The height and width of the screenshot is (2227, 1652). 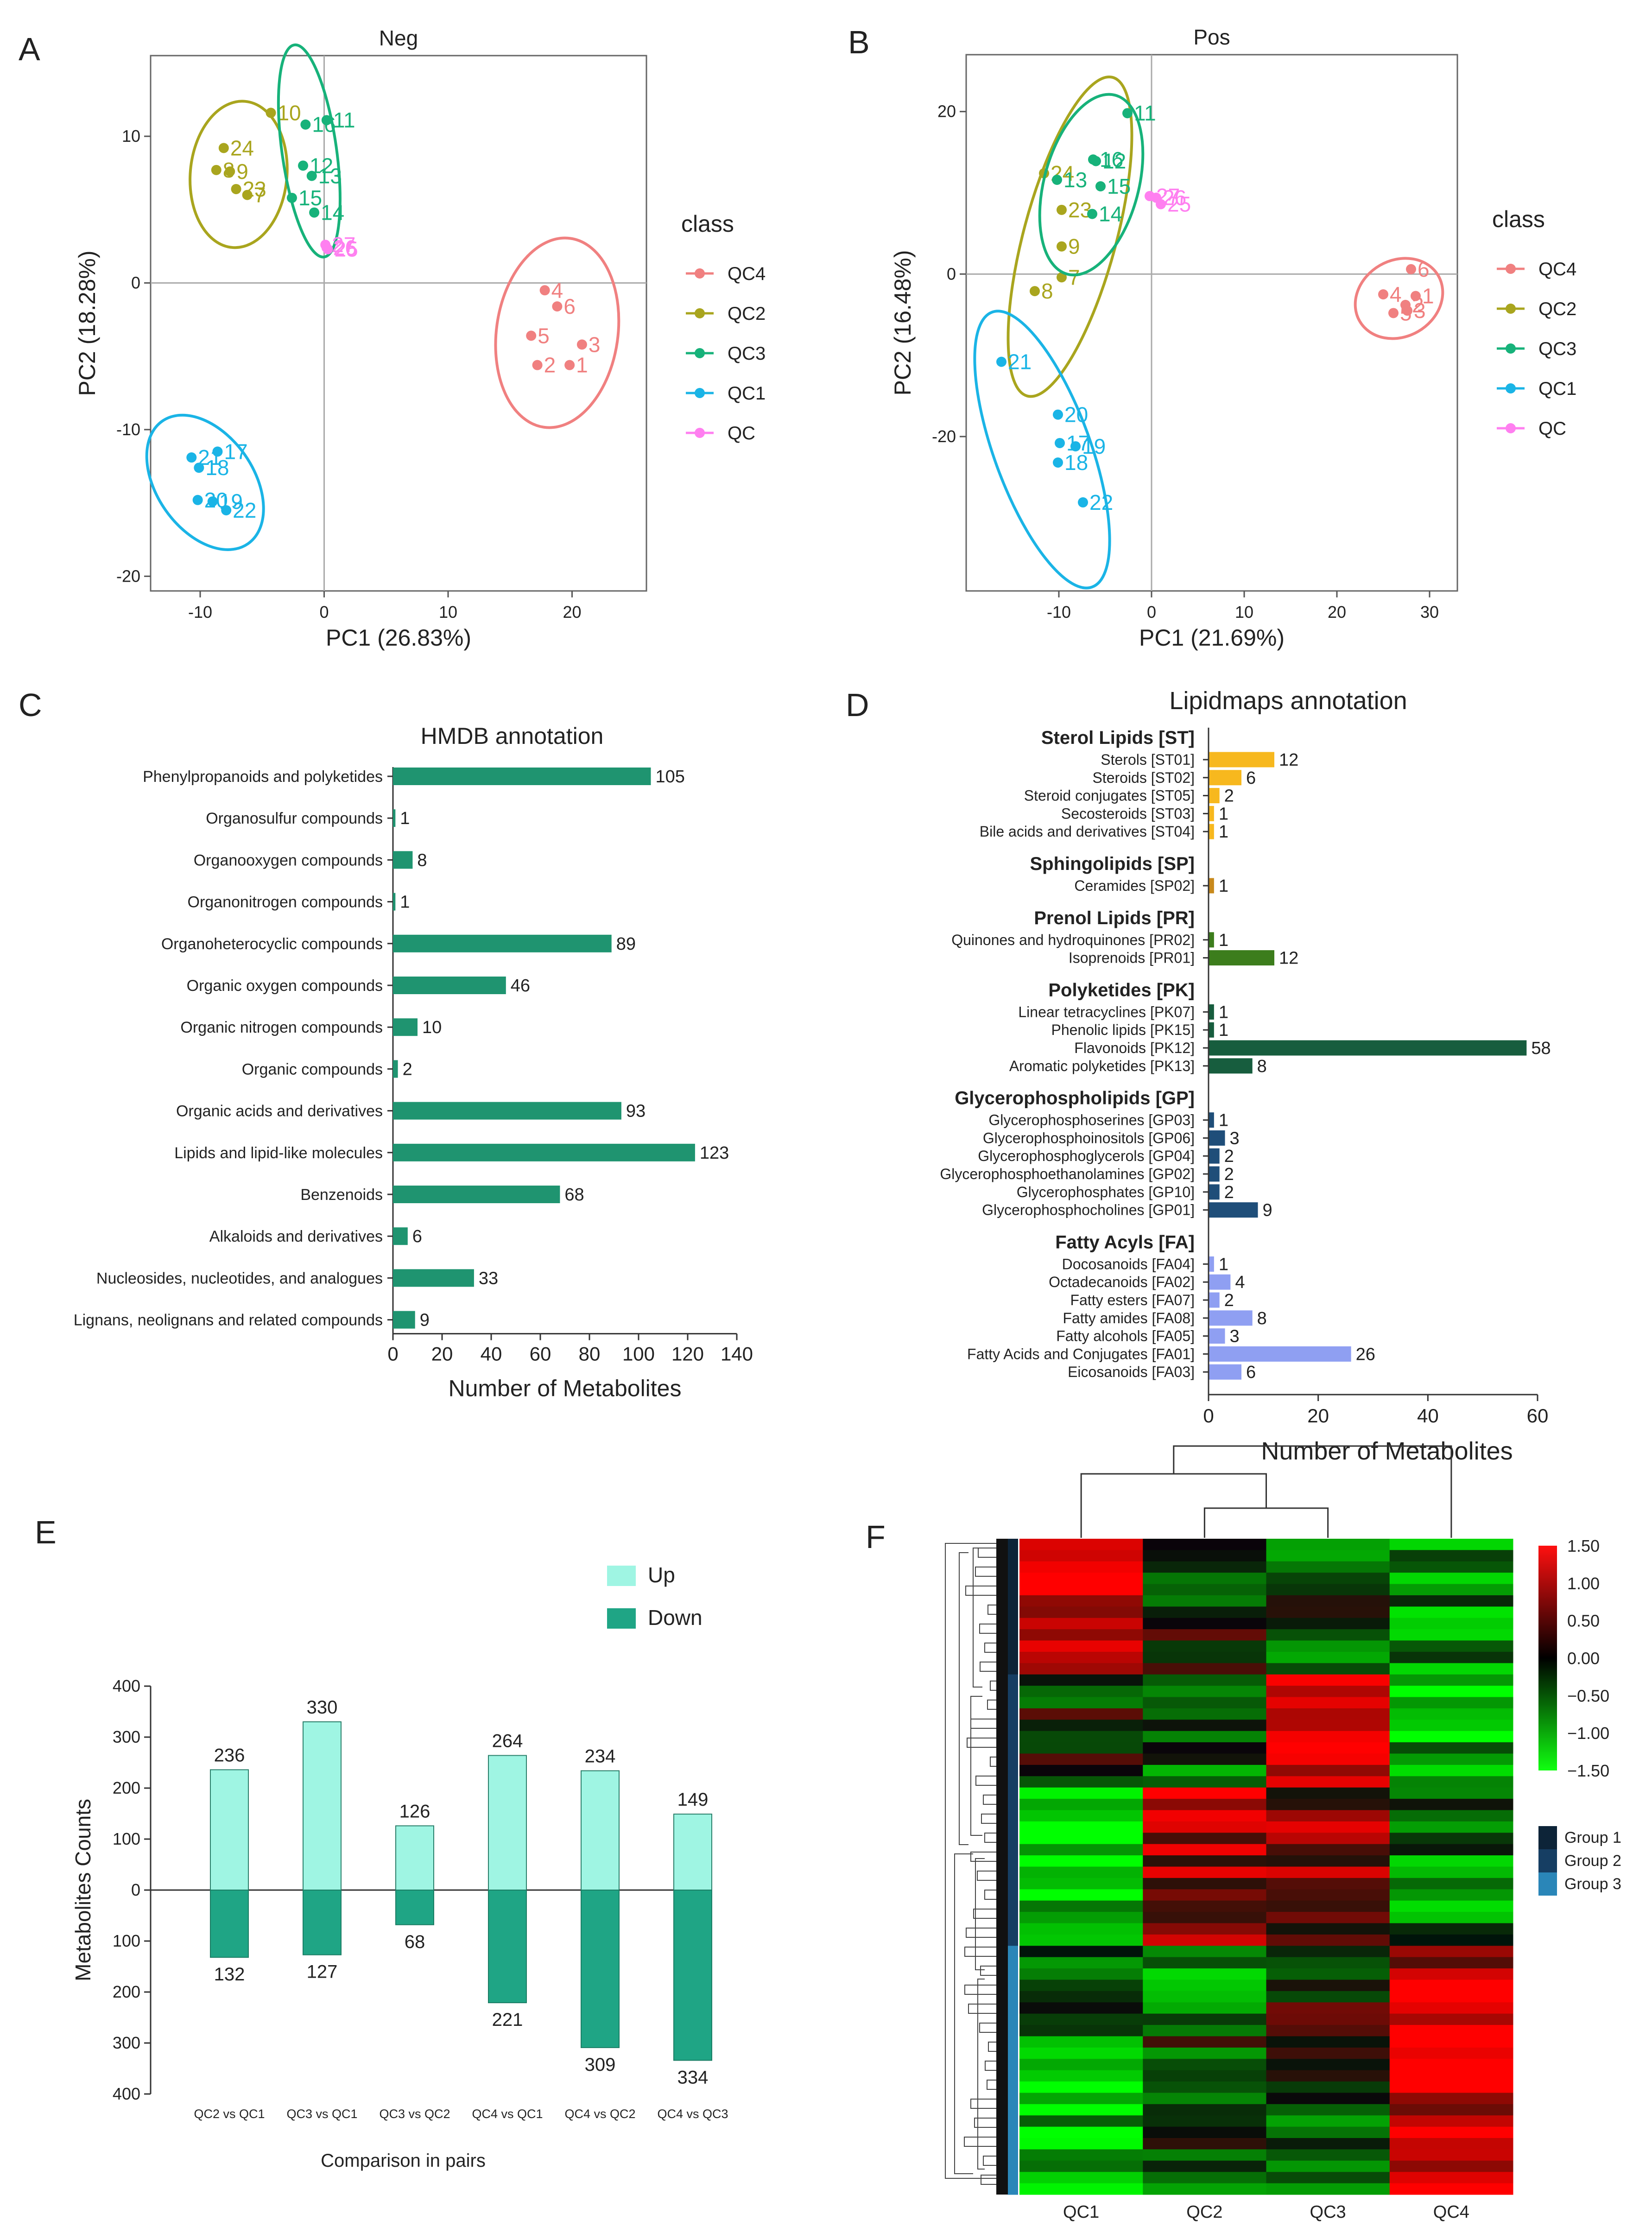 What do you see at coordinates (687, 1354) in the screenshot?
I see `x-tick-label: 120` at bounding box center [687, 1354].